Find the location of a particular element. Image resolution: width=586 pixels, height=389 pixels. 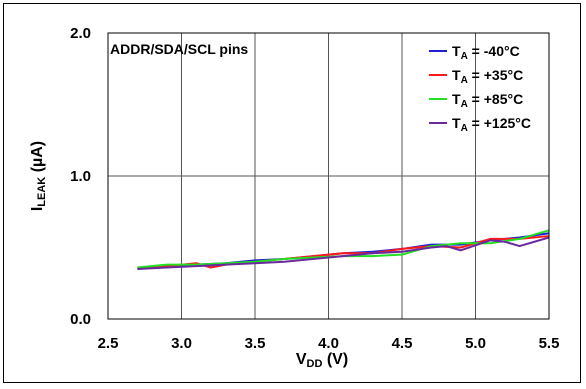

x-tick-label: 4.5 is located at coordinates (402, 343).